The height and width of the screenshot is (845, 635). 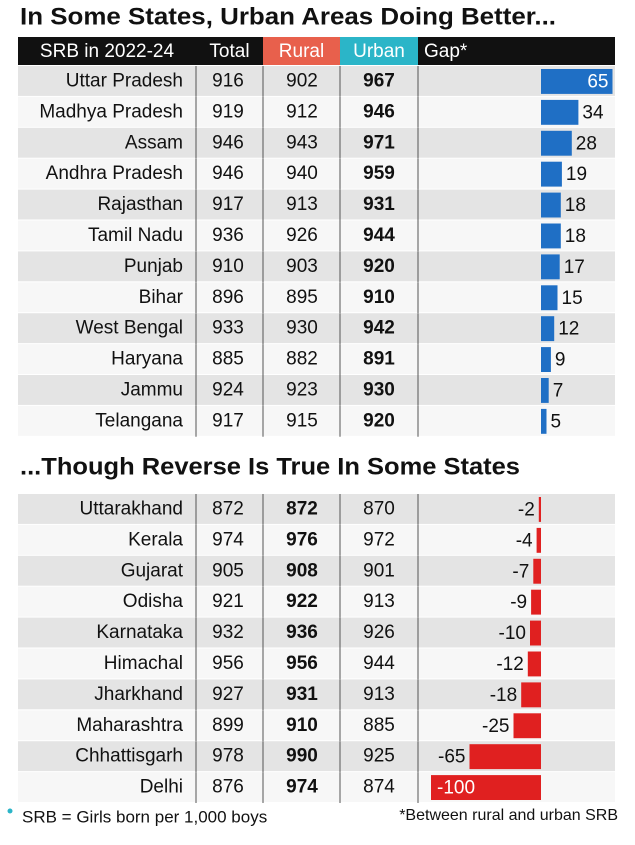 I want to click on srb-value: 967, so click(x=379, y=80).